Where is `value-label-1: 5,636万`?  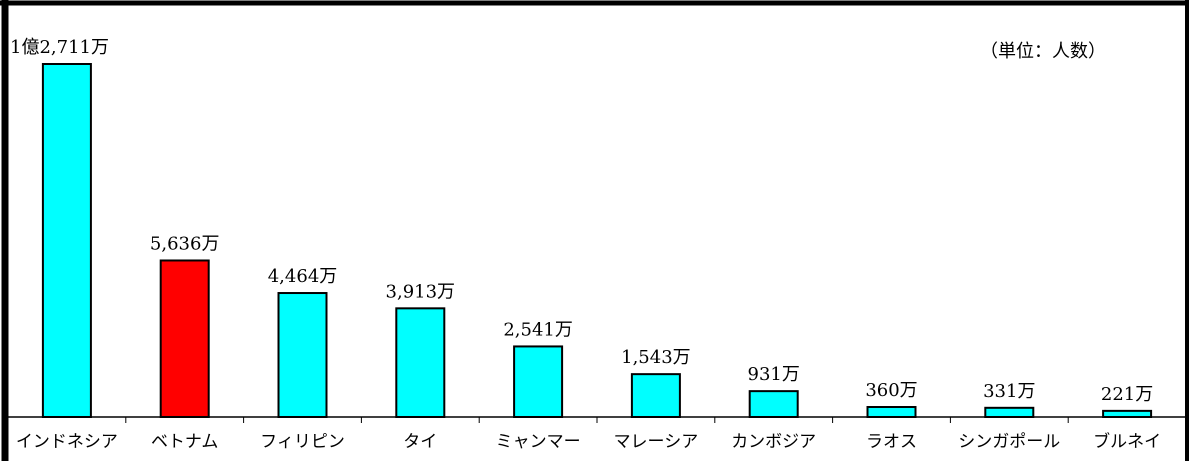 value-label-1: 5,636万 is located at coordinates (185, 243).